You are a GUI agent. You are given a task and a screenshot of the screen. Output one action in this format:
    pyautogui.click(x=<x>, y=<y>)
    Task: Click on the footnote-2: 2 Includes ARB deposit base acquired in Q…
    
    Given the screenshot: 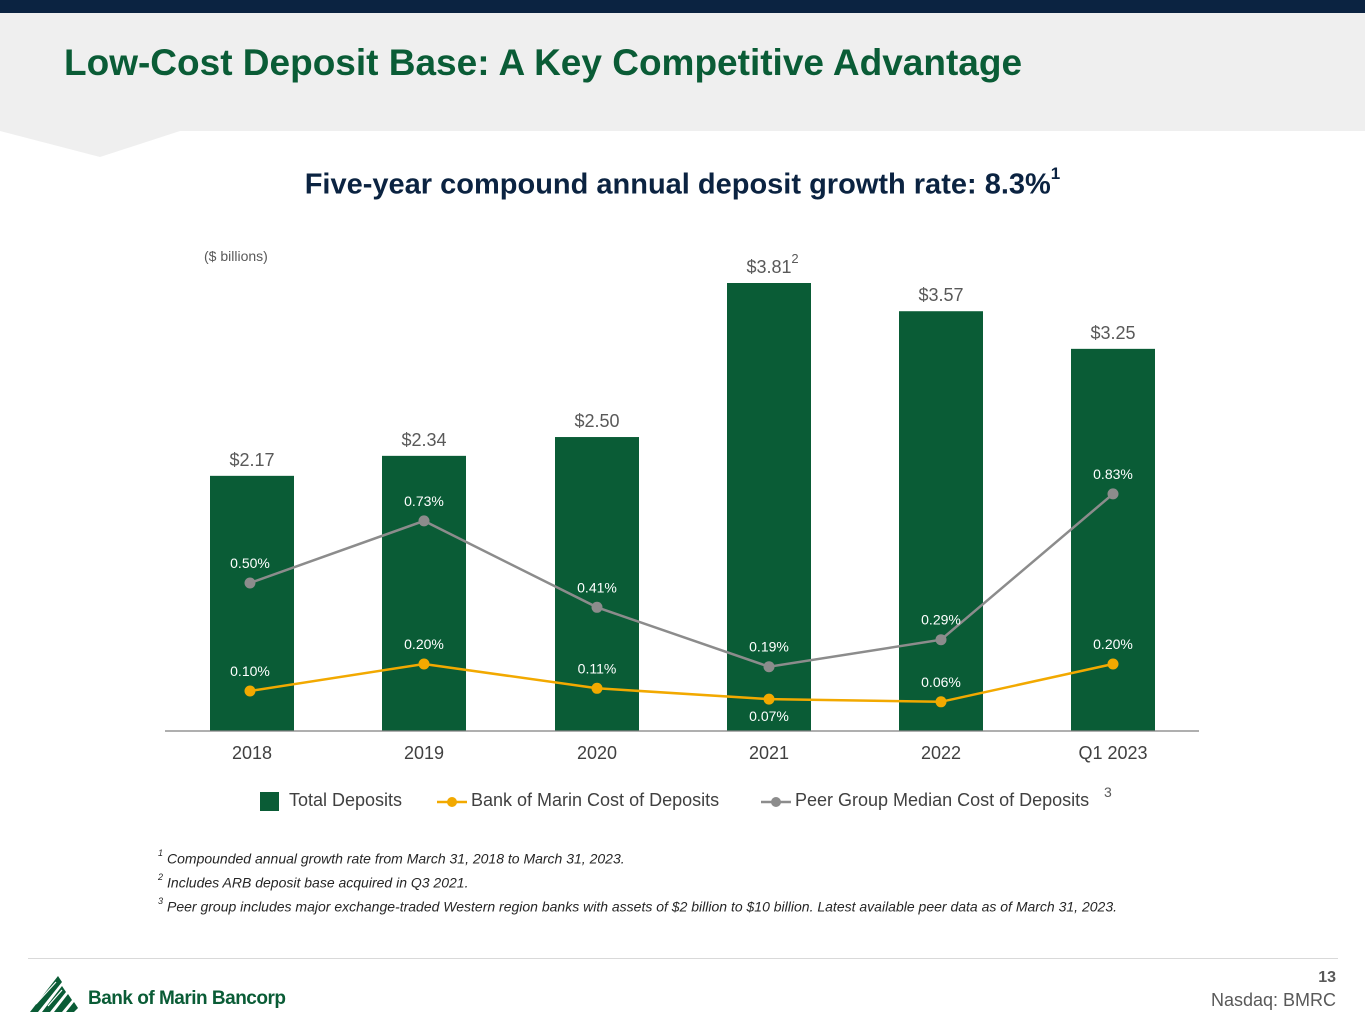 What is the action you would take?
    pyautogui.click(x=313, y=881)
    